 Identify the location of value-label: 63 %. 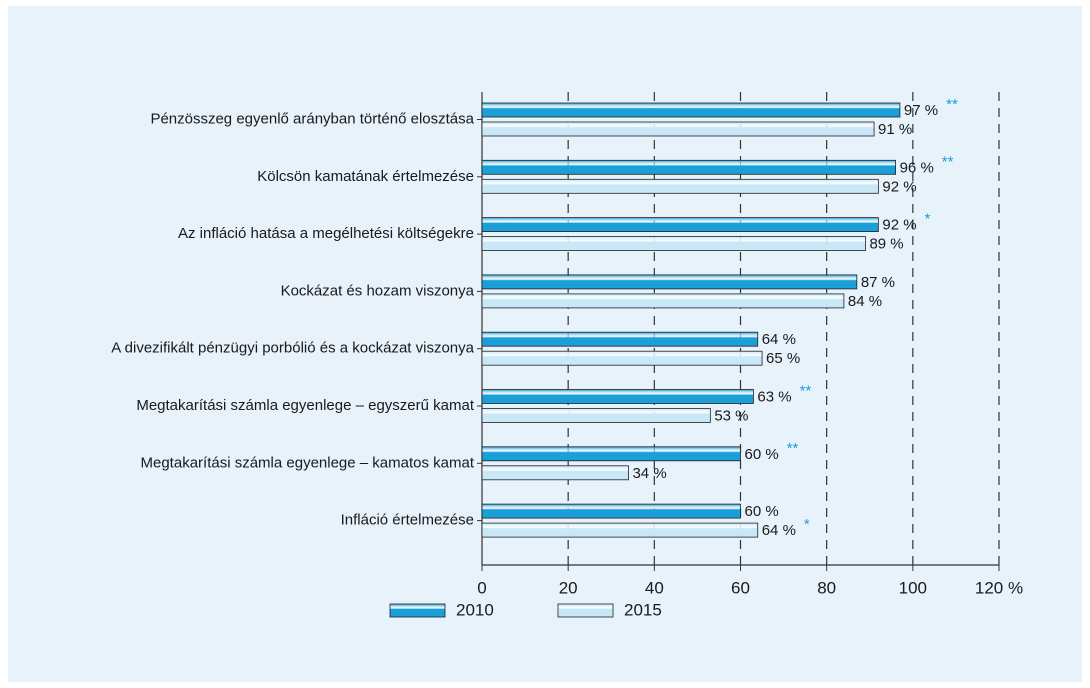
(774, 396).